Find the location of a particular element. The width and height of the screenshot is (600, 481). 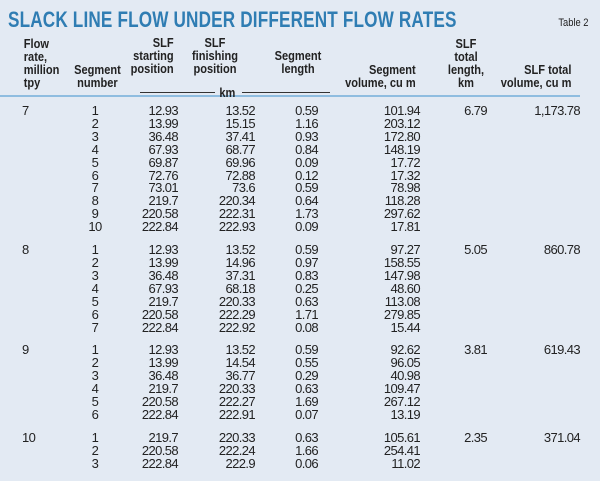

segment-volume-cell: 11.02 is located at coordinates (405, 463).